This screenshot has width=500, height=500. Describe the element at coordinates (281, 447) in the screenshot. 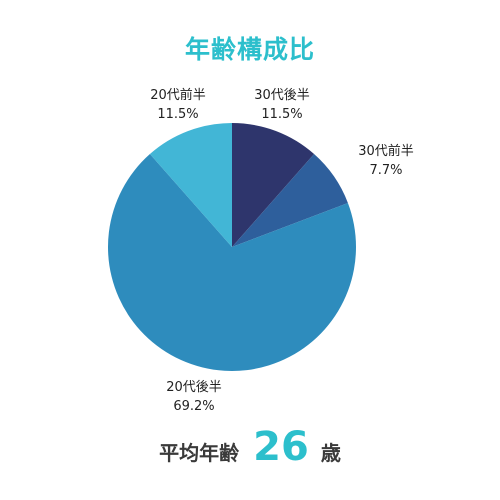

I see `average-age-value: 26` at that location.